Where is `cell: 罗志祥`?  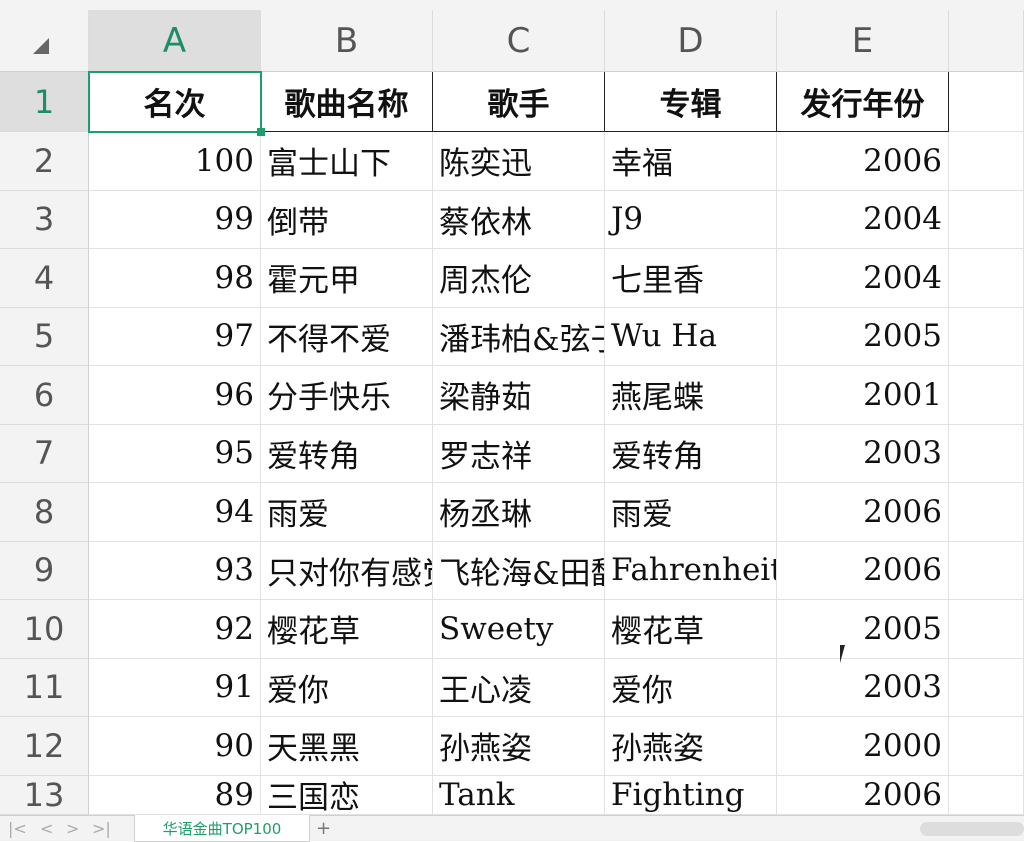
cell: 罗志祥 is located at coordinates (519, 453).